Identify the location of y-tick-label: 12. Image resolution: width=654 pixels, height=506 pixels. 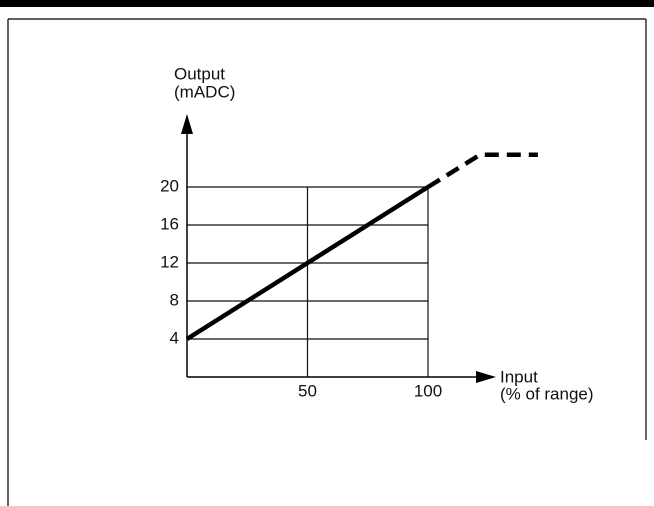
(169, 261).